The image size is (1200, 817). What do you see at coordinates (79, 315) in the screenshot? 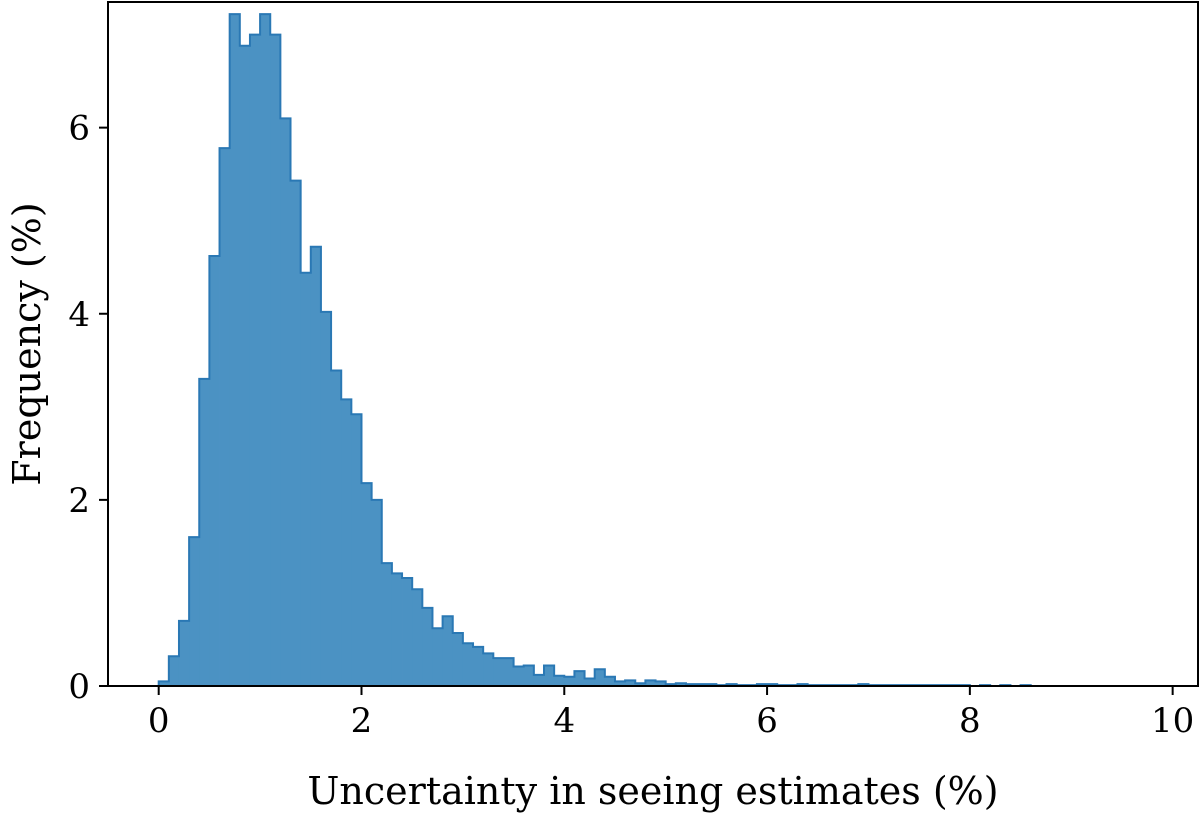
I see `y-tick-label: 4` at bounding box center [79, 315].